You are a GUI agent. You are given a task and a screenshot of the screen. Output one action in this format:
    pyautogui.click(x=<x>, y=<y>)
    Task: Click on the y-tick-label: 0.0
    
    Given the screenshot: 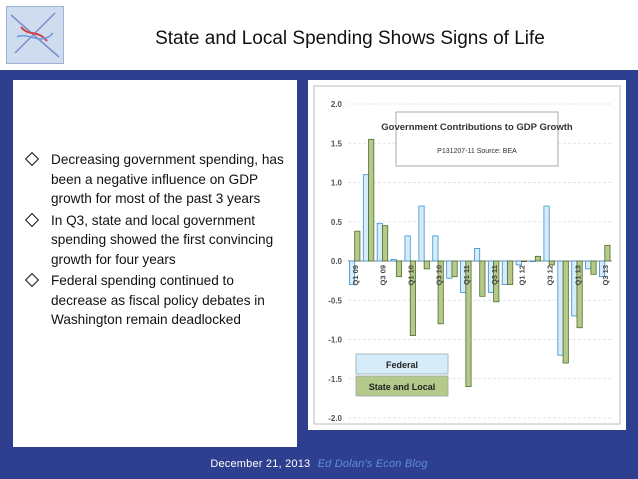 What is the action you would take?
    pyautogui.click(x=337, y=261)
    